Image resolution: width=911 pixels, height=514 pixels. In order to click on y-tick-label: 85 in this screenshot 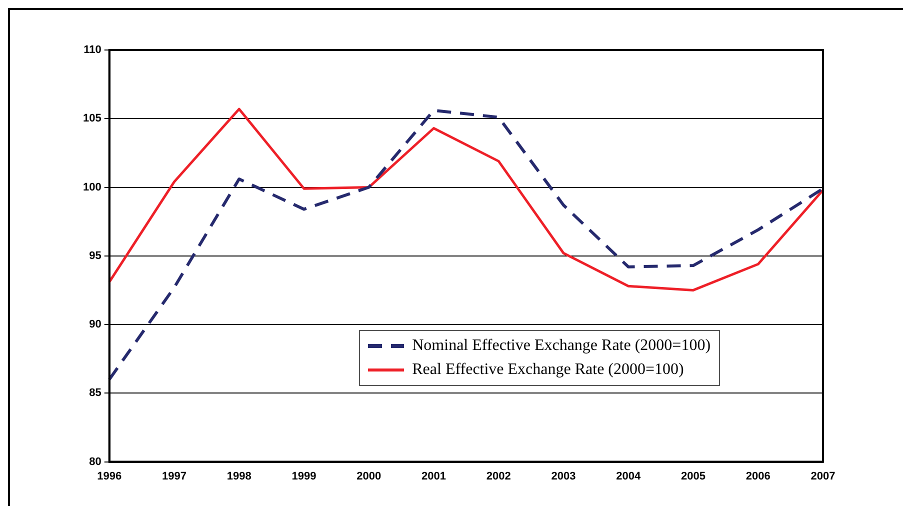, I will do `click(95, 393)`.